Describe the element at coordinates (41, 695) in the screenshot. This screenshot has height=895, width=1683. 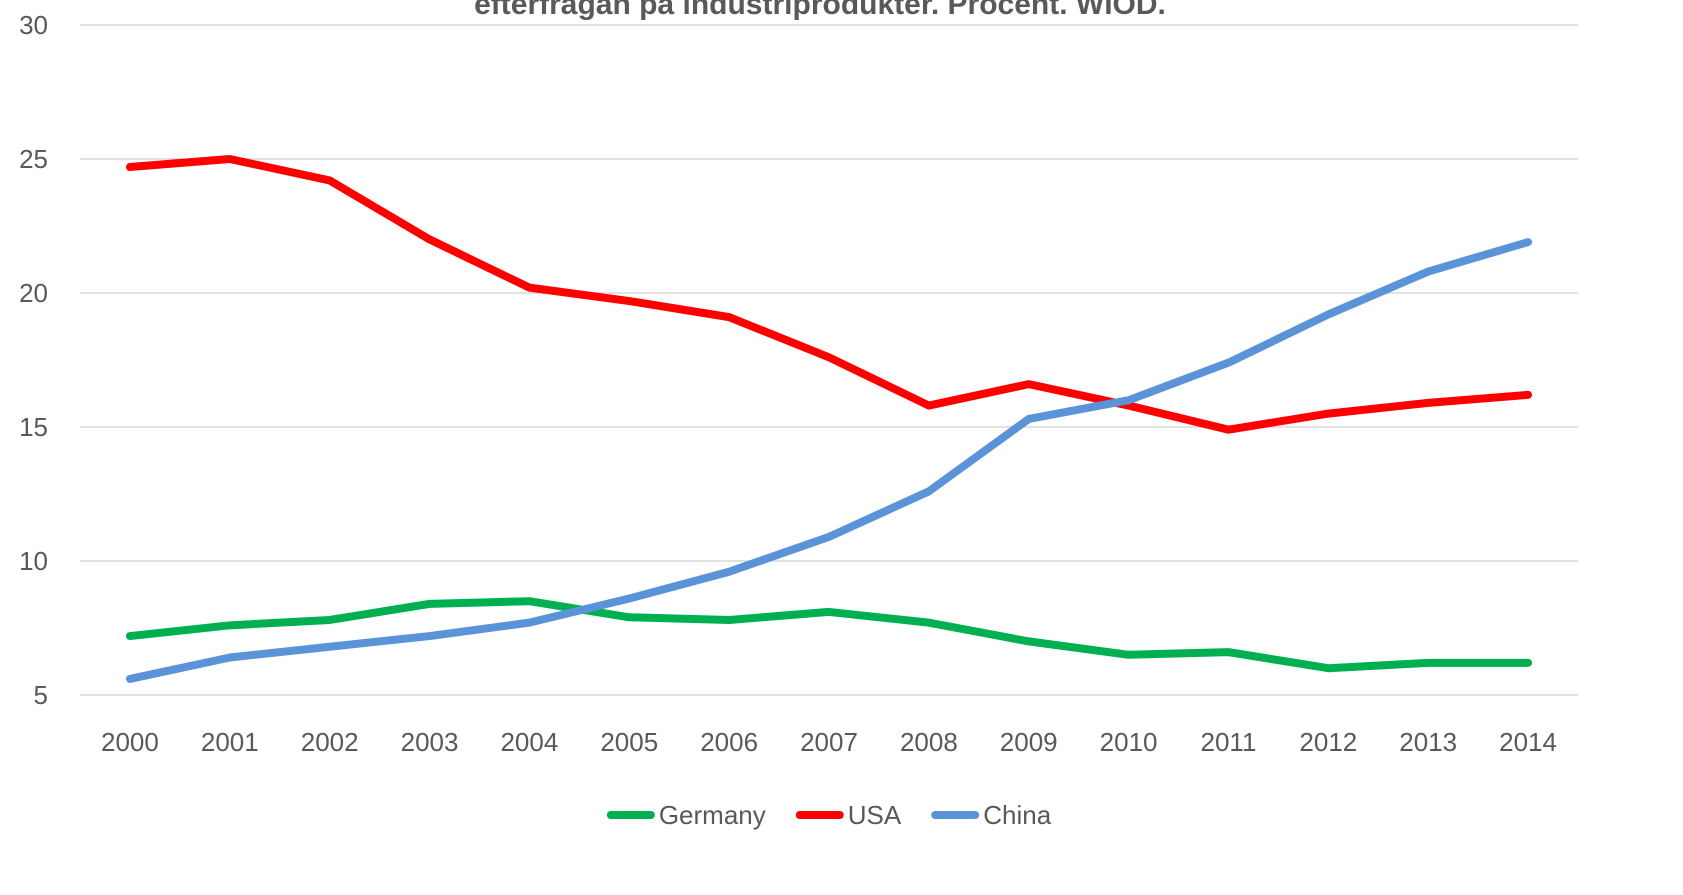
I see `y-tick-label: 5` at that location.